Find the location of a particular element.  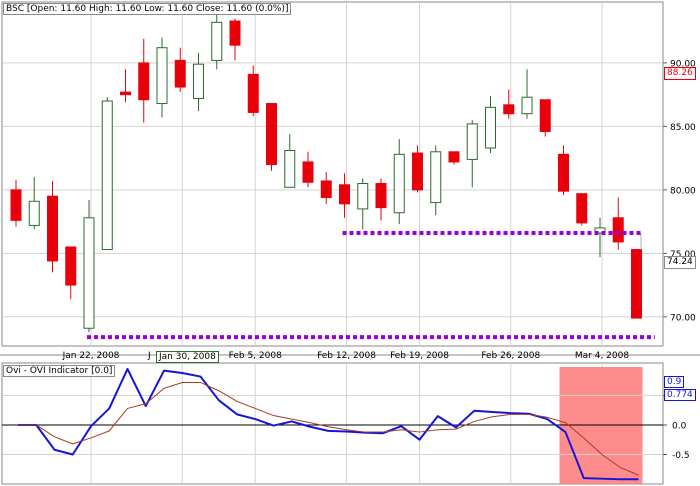

indicator-value-label-1: 0.9 is located at coordinates (674, 382).